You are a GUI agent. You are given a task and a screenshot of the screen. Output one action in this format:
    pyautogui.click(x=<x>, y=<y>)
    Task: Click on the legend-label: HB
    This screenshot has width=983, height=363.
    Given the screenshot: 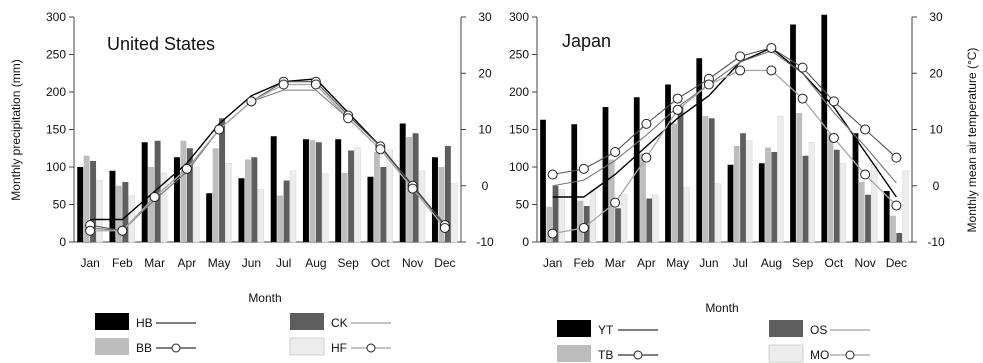 What is the action you would take?
    pyautogui.click(x=144, y=323)
    